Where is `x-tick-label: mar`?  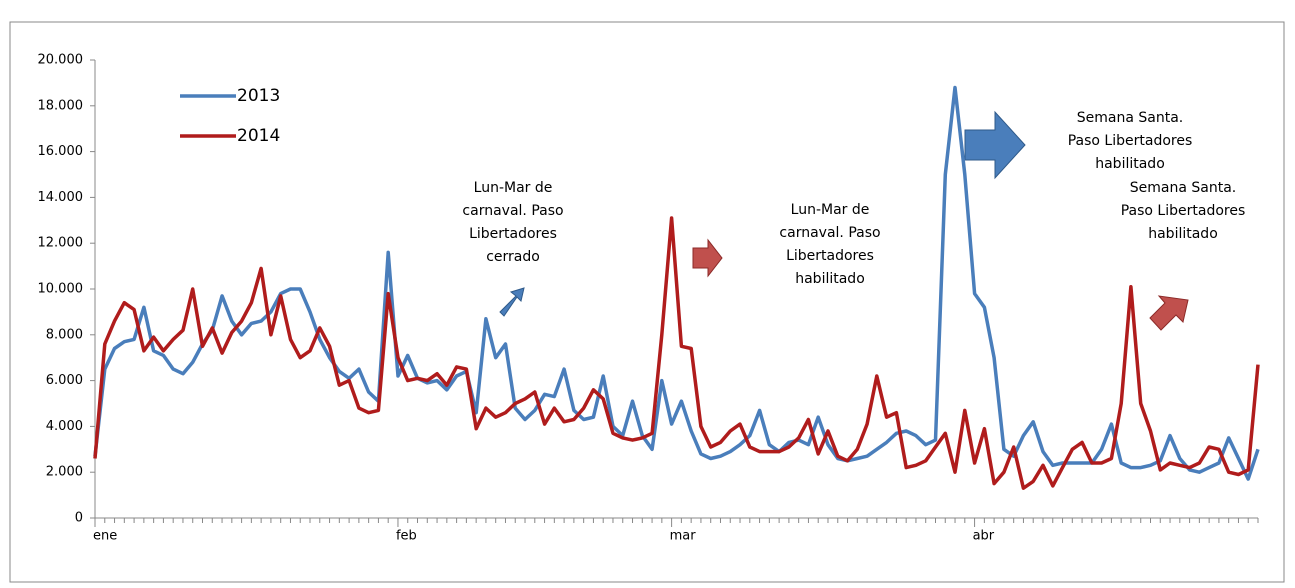
x-tick-label: mar is located at coordinates (683, 536).